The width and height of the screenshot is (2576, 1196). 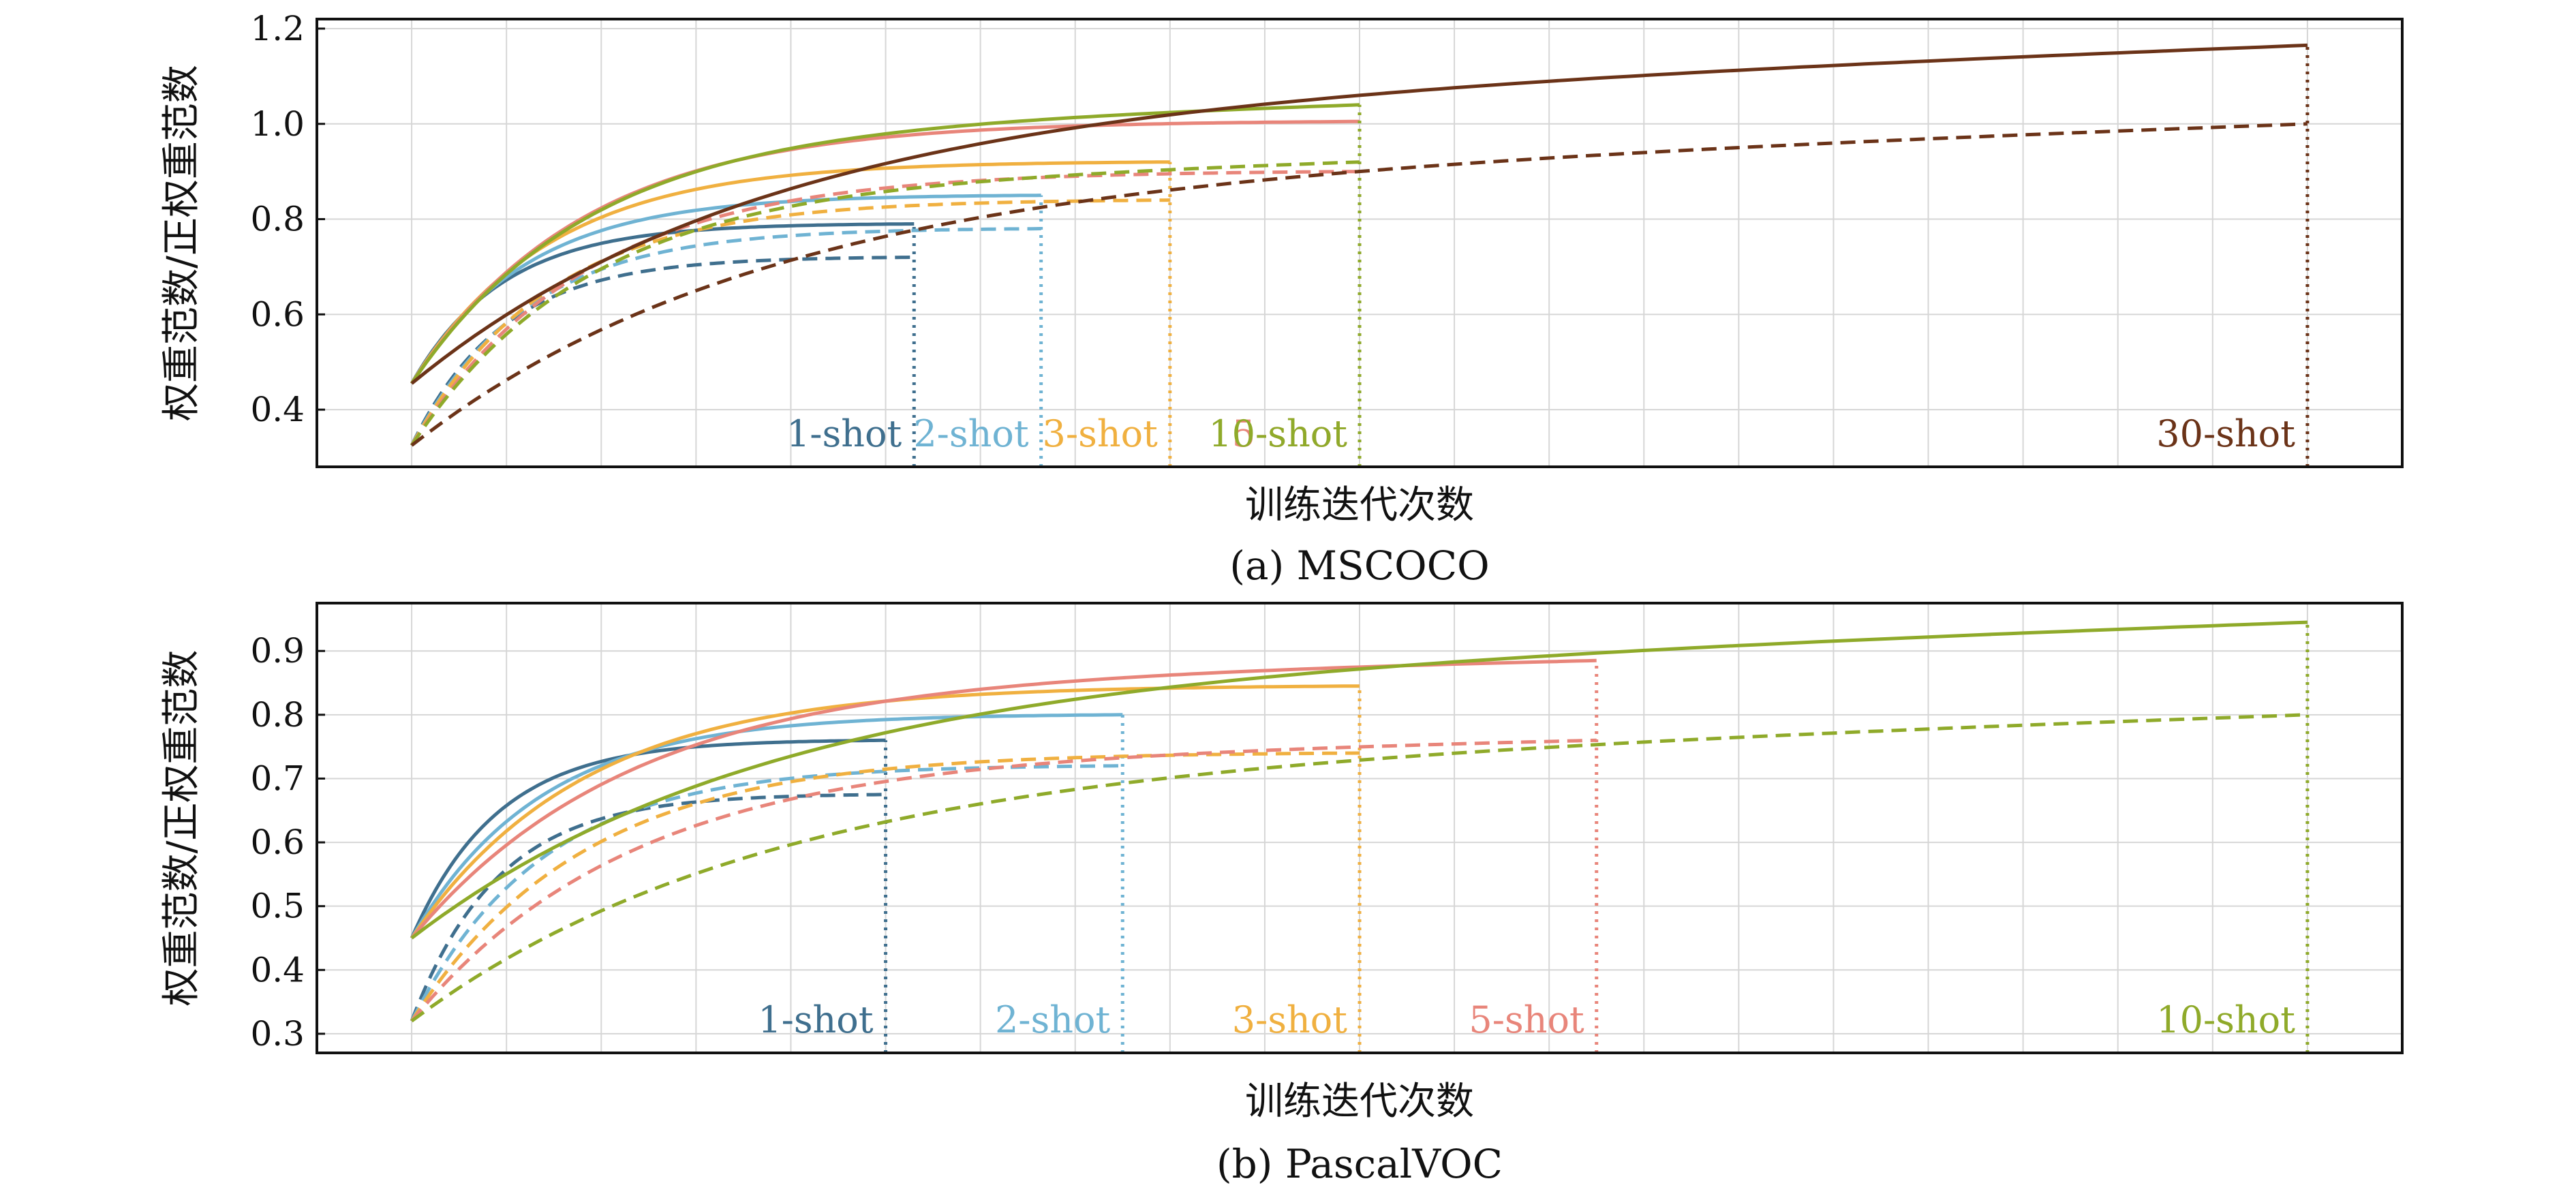 What do you see at coordinates (277, 778) in the screenshot?
I see `y-tick-label: 0.7` at bounding box center [277, 778].